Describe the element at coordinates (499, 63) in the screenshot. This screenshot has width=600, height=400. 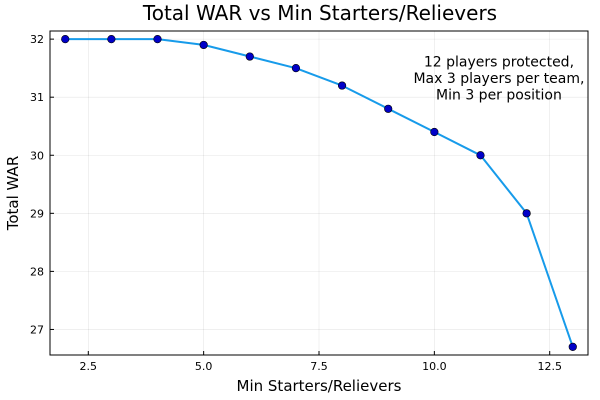
I see `annotation-line: 12 players protected,` at that location.